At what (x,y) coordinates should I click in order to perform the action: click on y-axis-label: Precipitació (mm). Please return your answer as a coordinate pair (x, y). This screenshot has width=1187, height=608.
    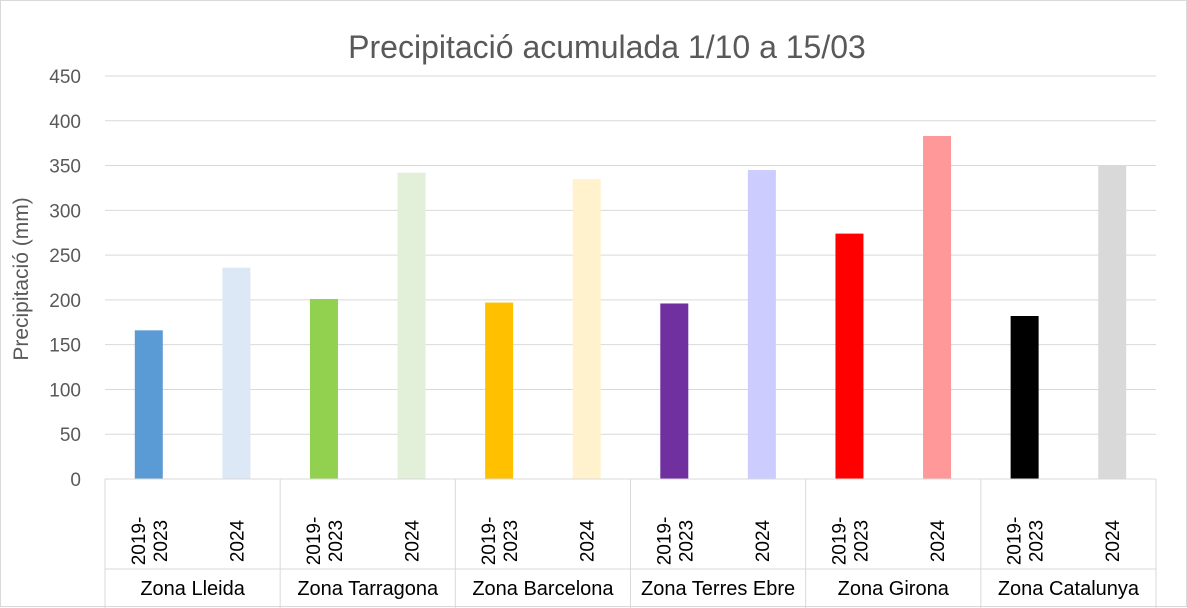
    Looking at the image, I should click on (21, 278).